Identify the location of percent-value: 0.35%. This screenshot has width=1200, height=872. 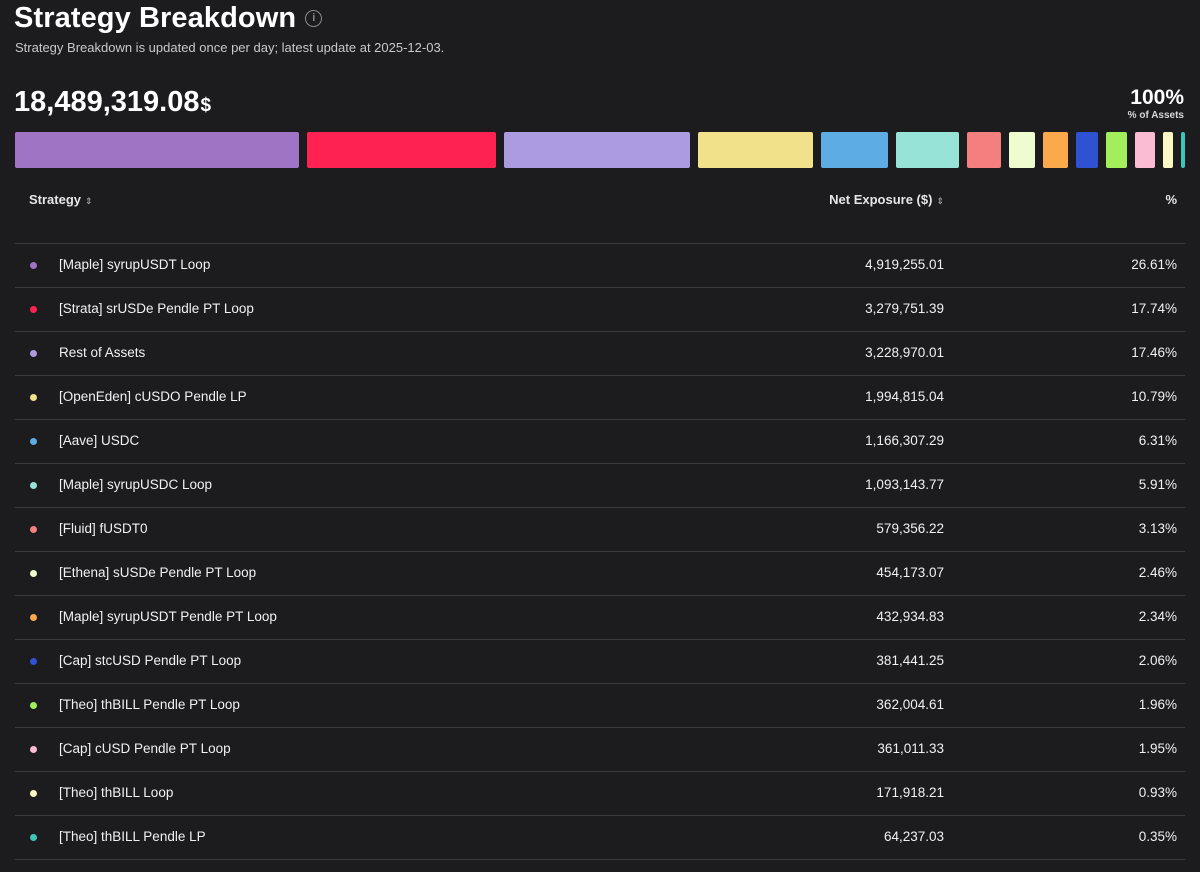
(1157, 836).